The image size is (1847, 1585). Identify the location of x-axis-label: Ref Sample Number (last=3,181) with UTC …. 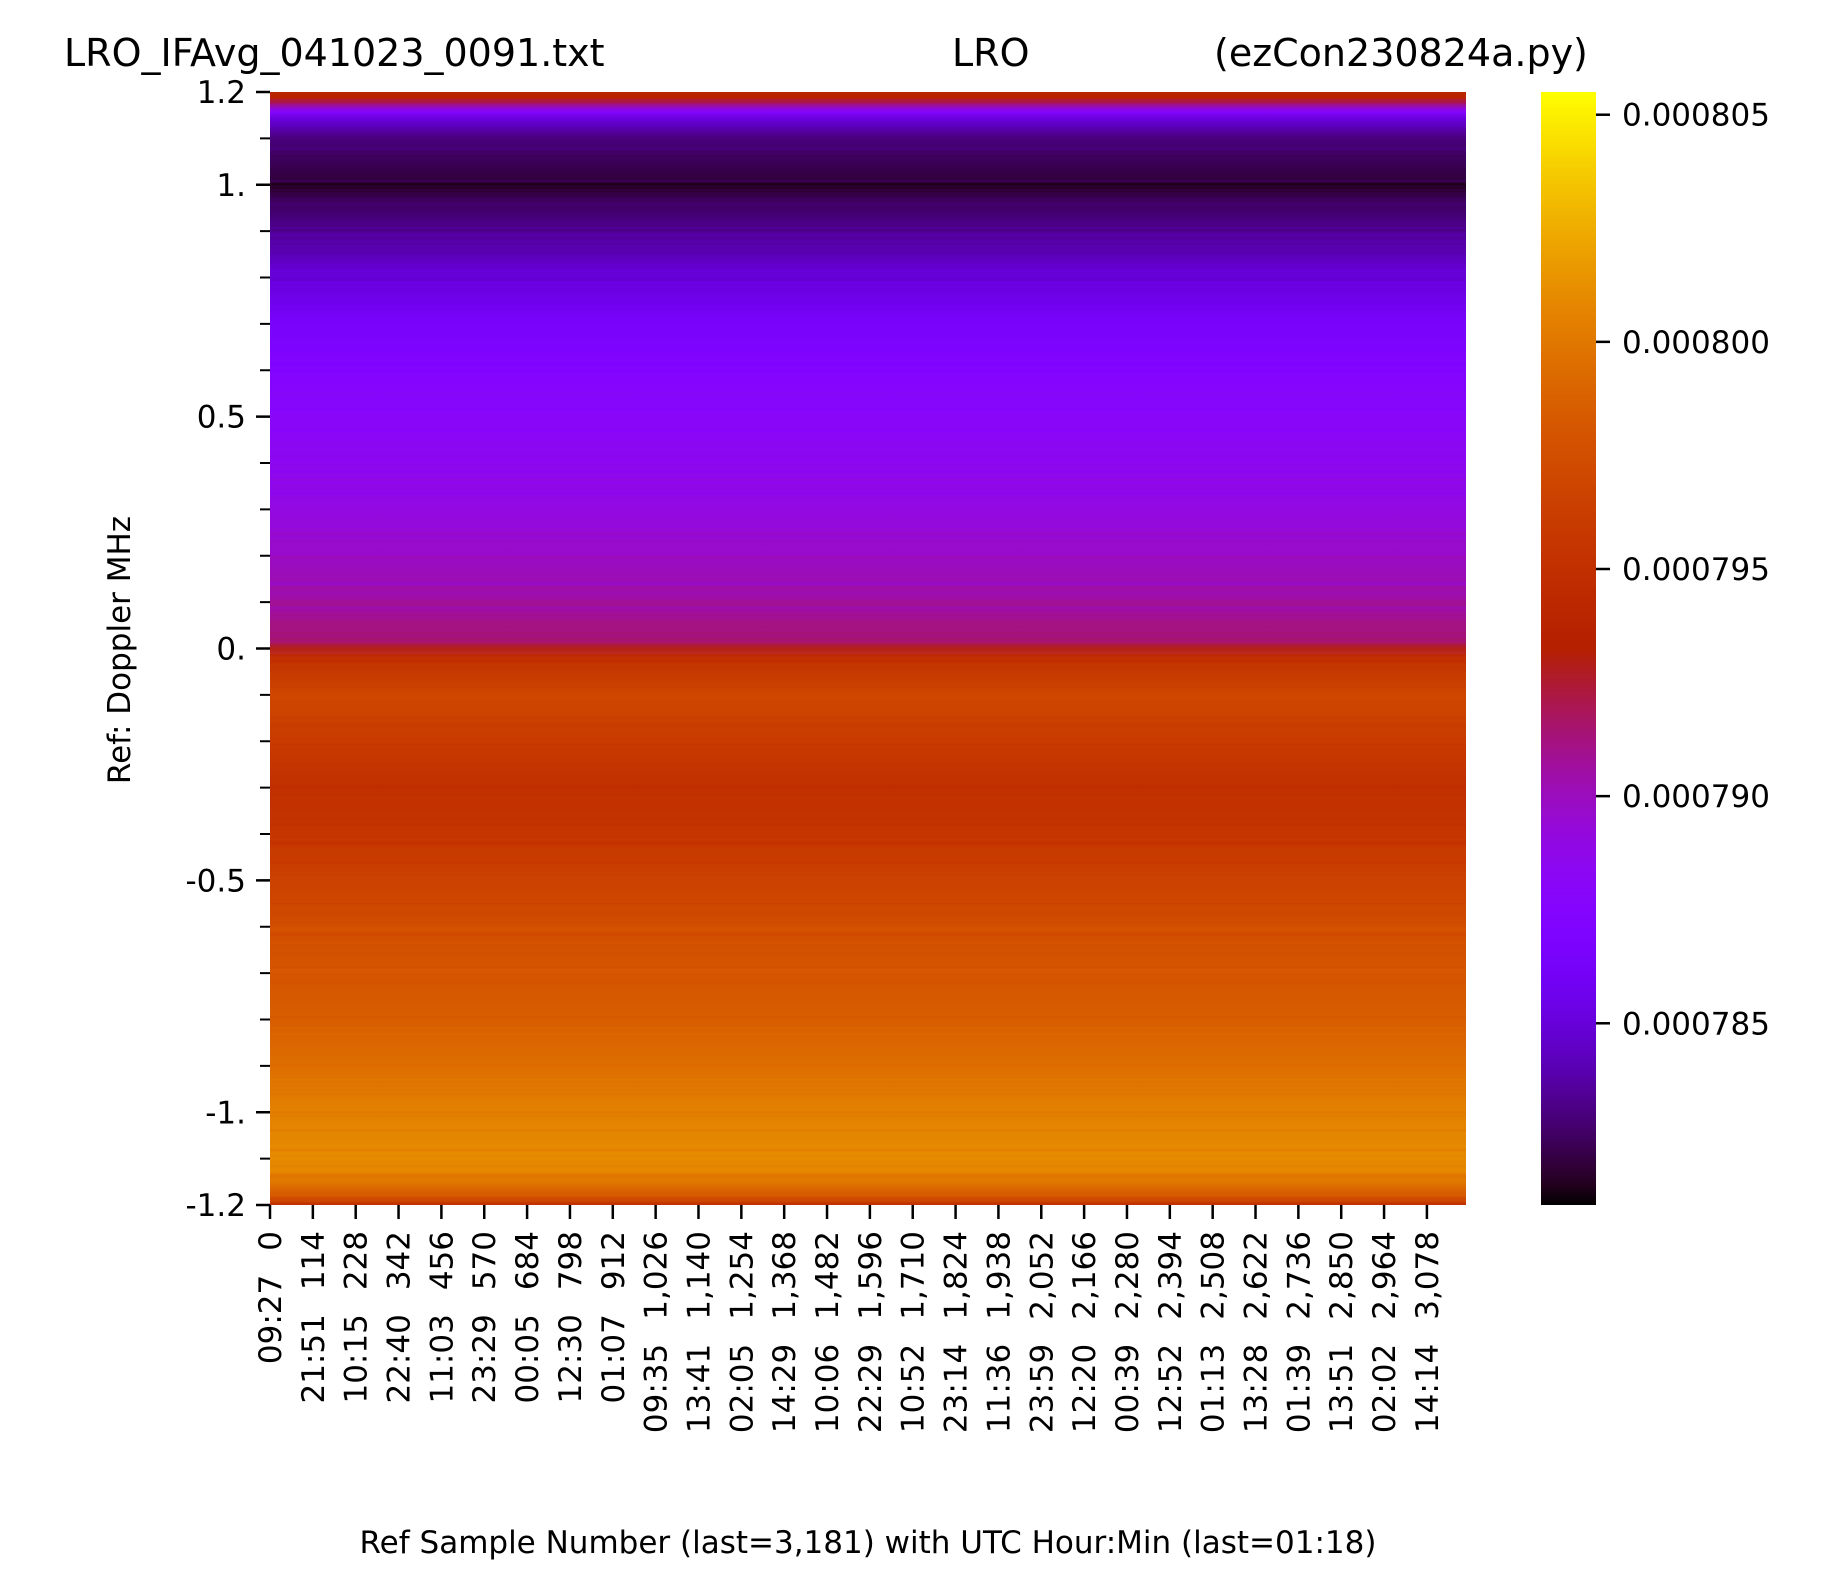
(868, 1543).